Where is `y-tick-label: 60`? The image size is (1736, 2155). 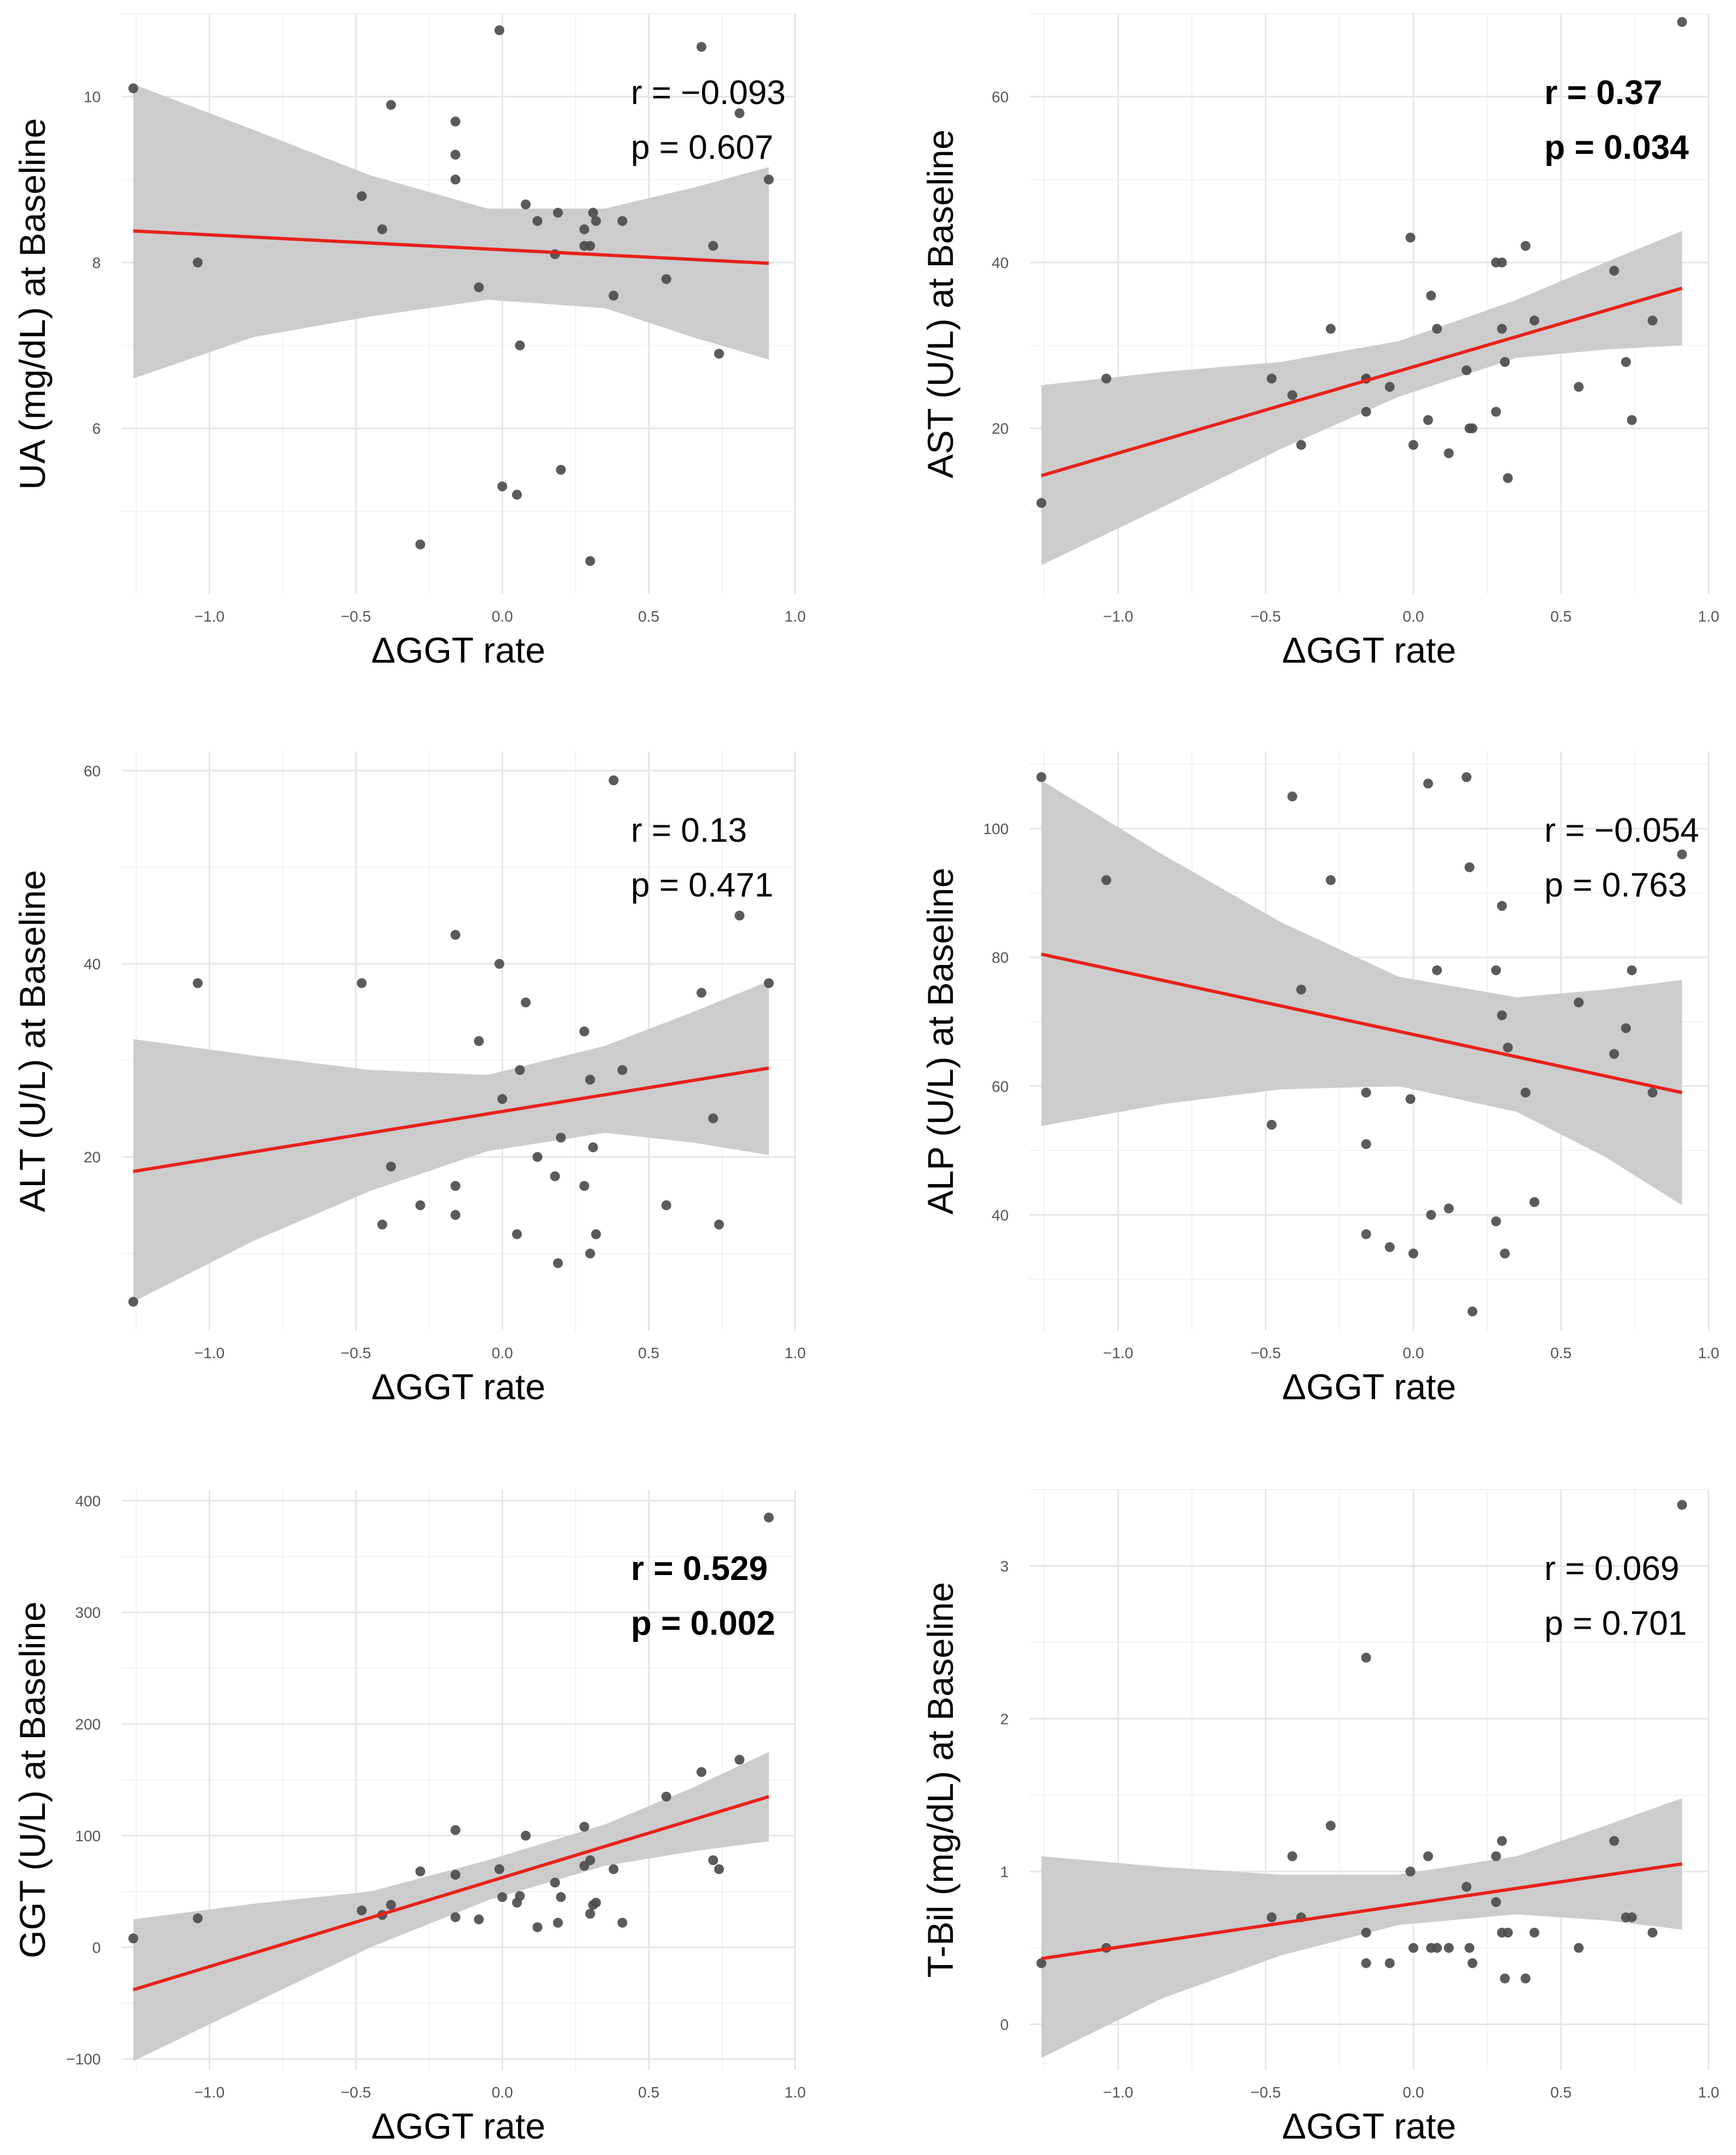 y-tick-label: 60 is located at coordinates (1000, 1086).